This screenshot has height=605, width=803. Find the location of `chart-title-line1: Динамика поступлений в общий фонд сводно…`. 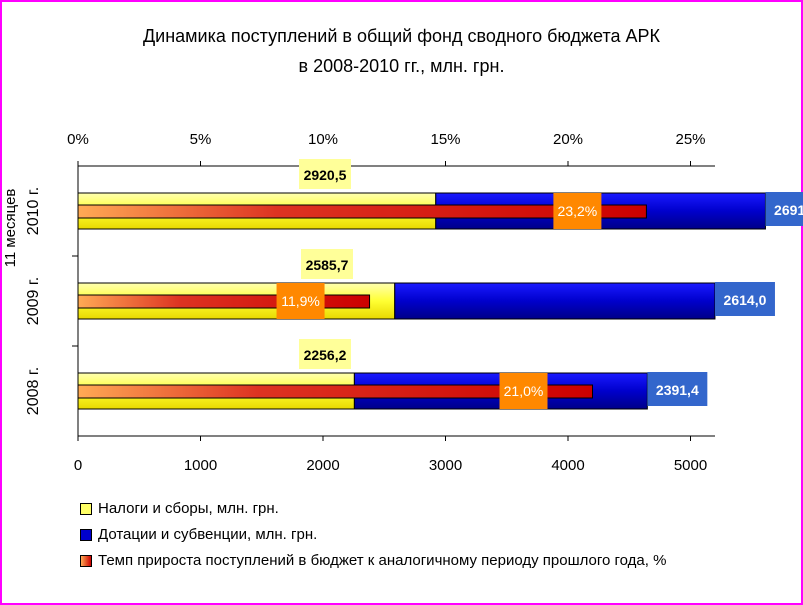

chart-title-line1: Динамика поступлений в общий фонд сводно… is located at coordinates (401, 36).